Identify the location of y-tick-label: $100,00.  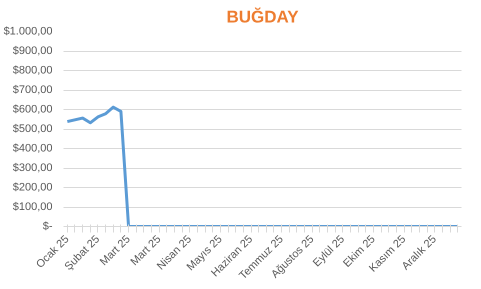
(32, 207).